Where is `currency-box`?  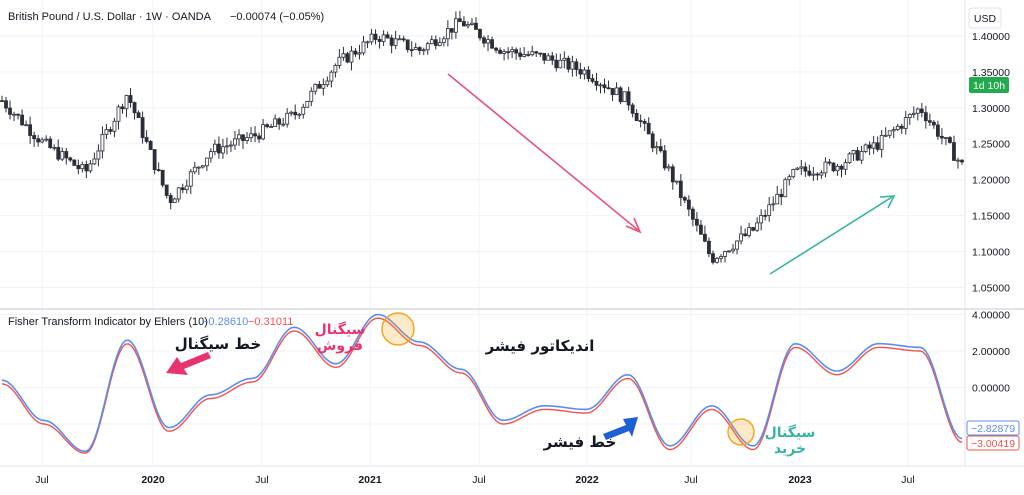
currency-box is located at coordinates (985, 18).